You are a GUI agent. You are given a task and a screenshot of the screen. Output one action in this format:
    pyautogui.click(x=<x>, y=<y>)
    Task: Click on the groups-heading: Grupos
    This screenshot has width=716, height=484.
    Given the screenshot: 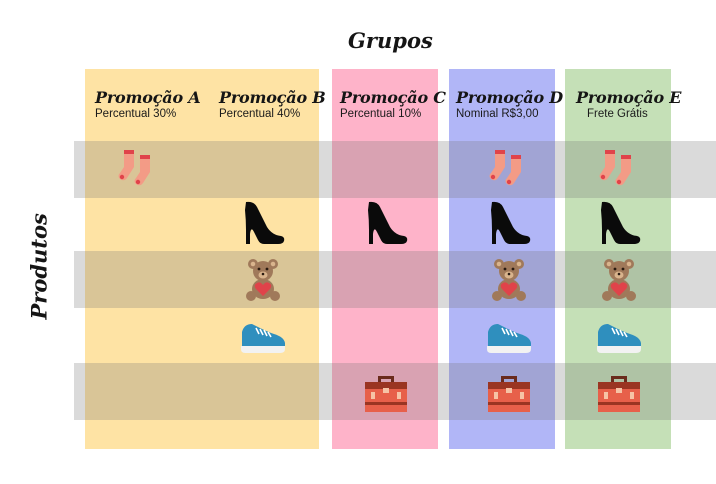 What is the action you would take?
    pyautogui.click(x=390, y=40)
    